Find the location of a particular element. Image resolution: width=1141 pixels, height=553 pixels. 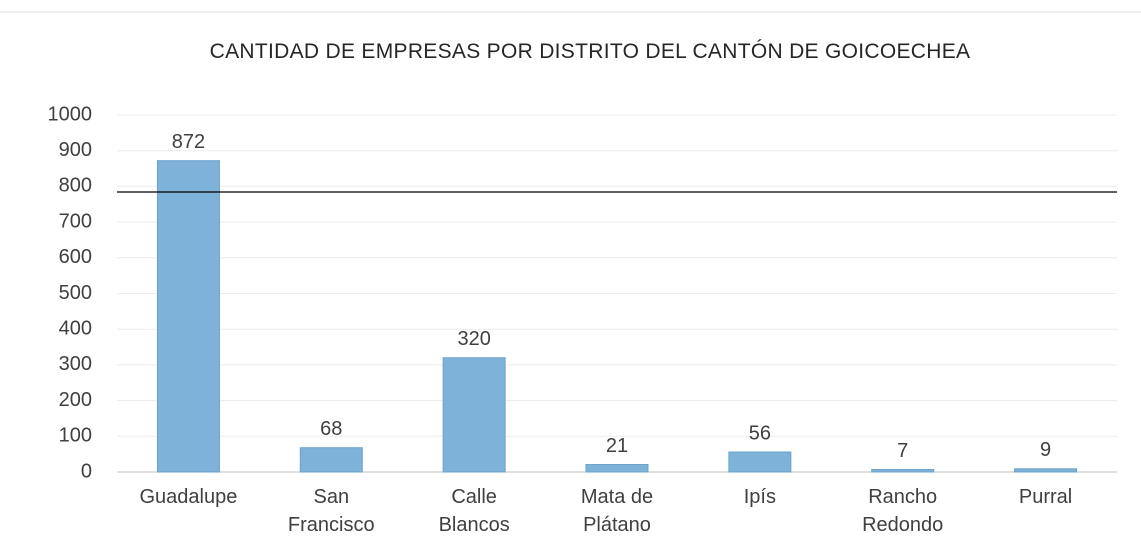

data-label: 68 is located at coordinates (331, 429).